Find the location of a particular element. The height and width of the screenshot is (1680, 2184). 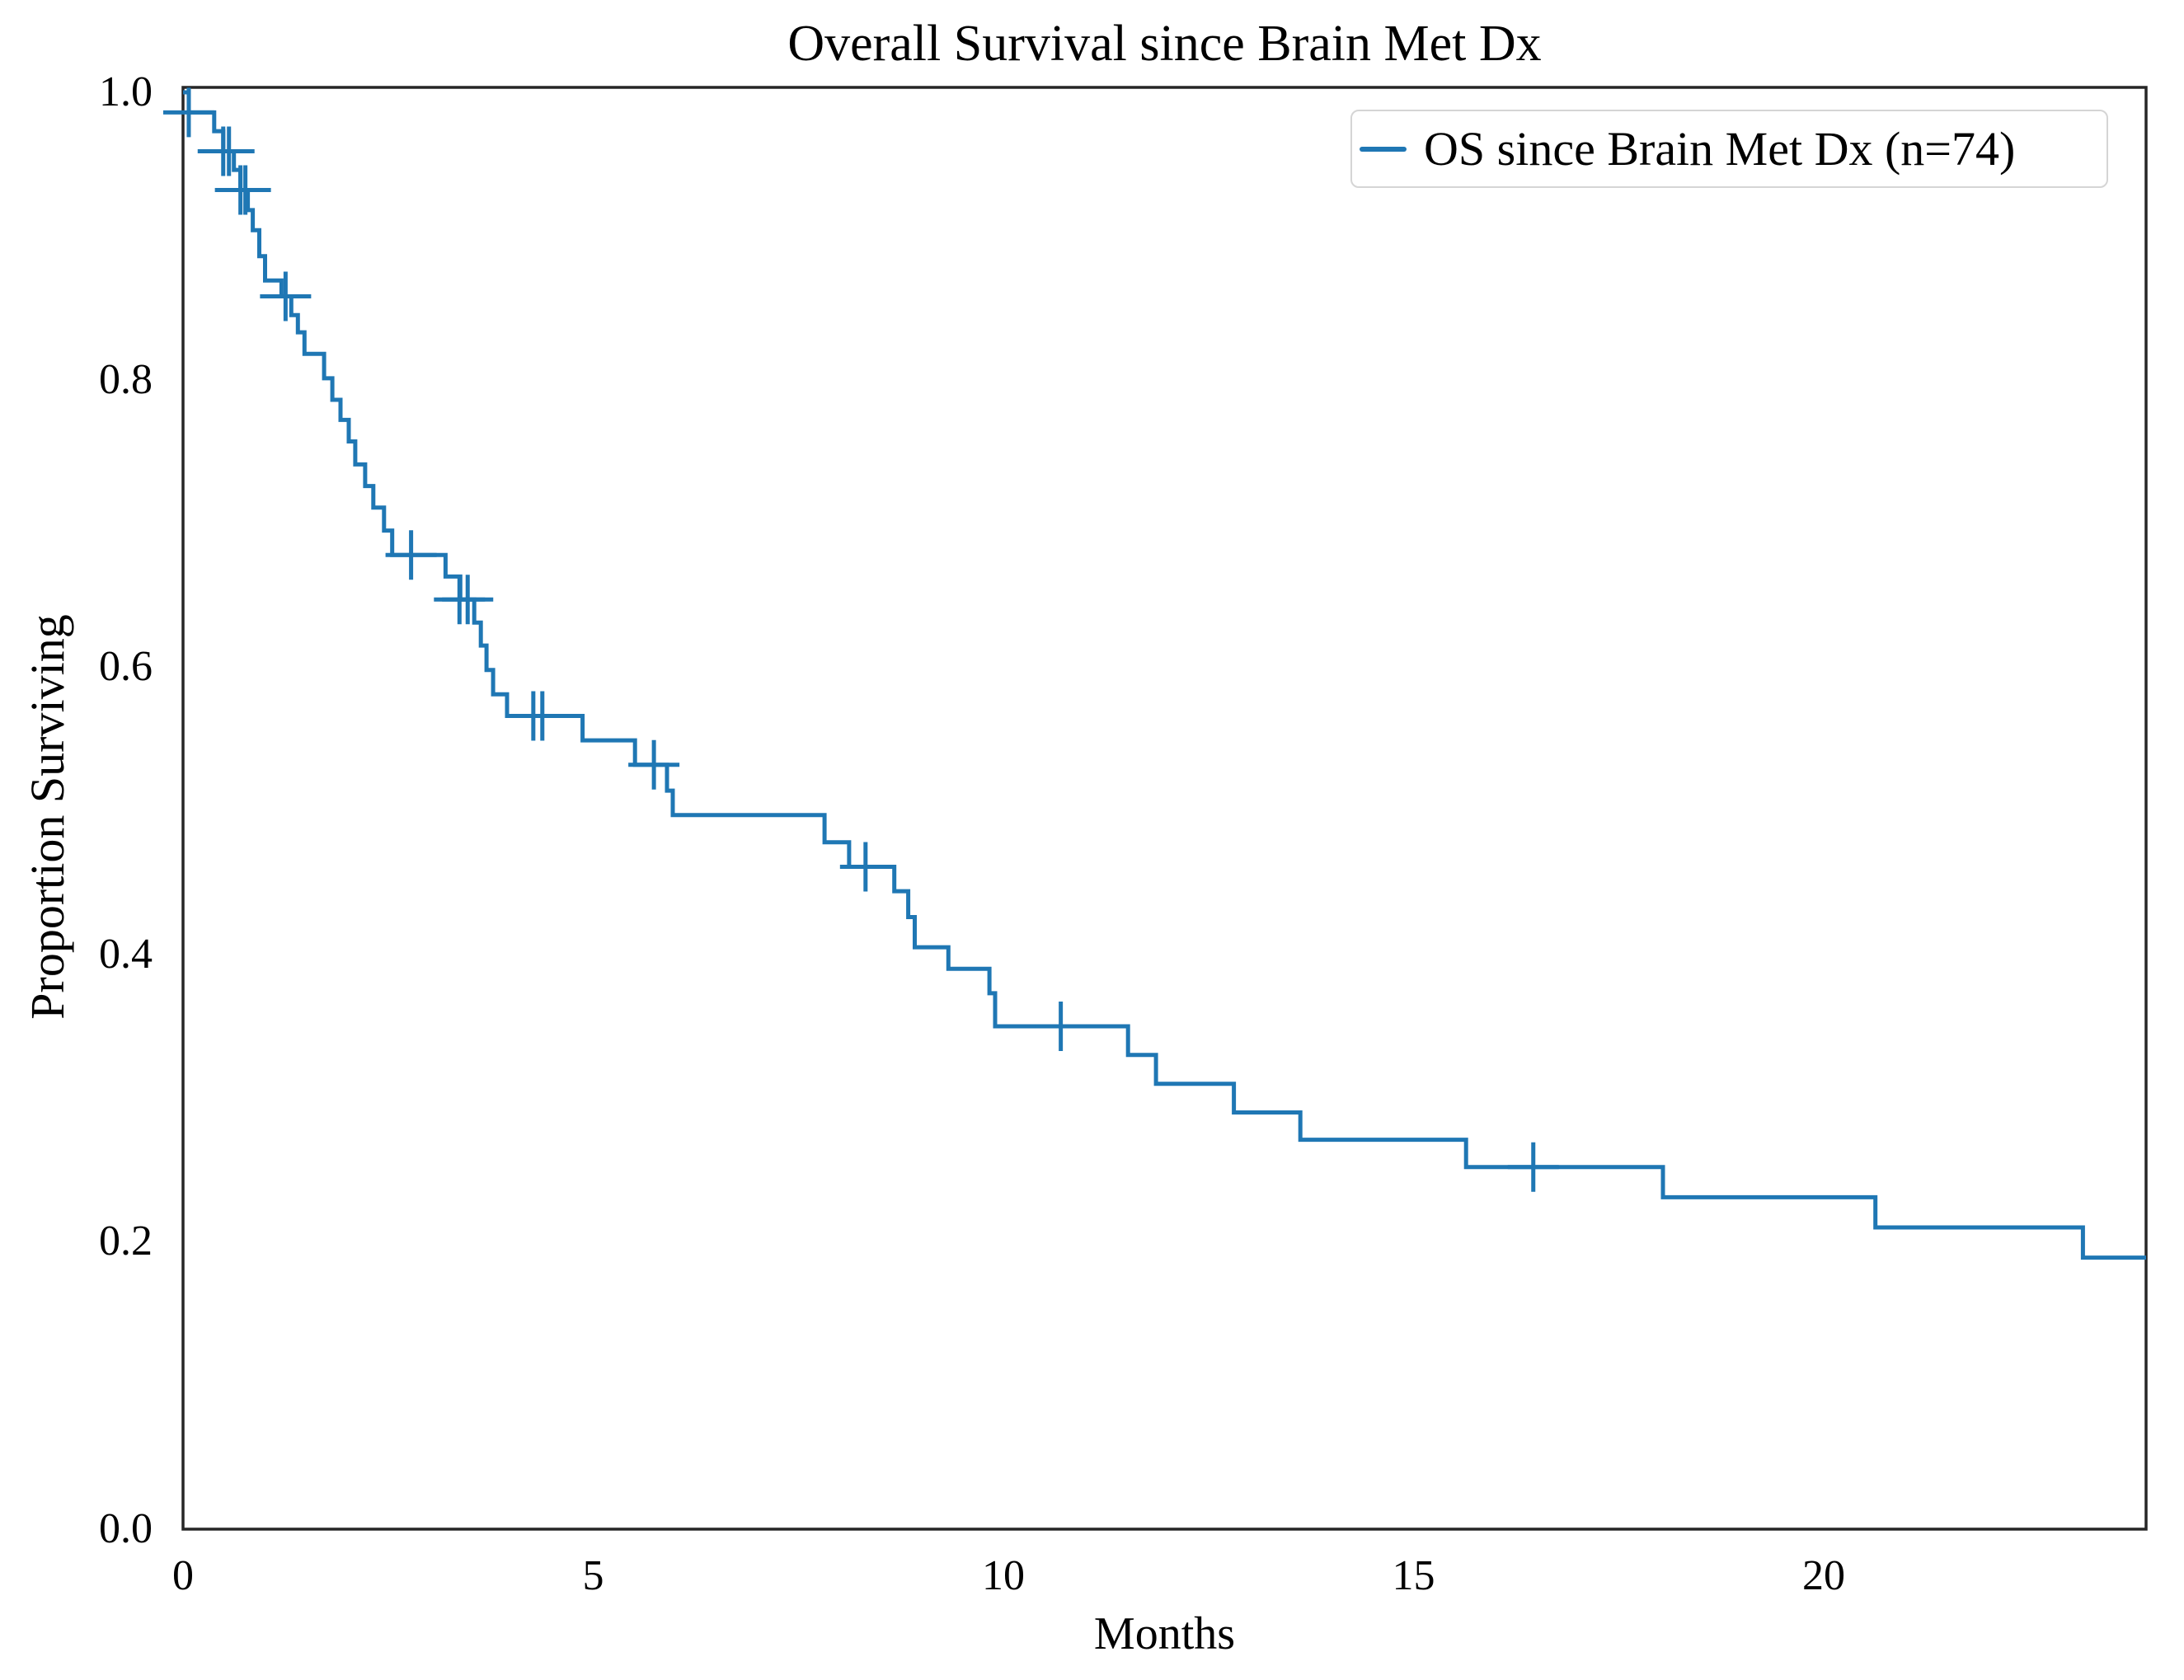

x-tick-label: 0 is located at coordinates (183, 1575).